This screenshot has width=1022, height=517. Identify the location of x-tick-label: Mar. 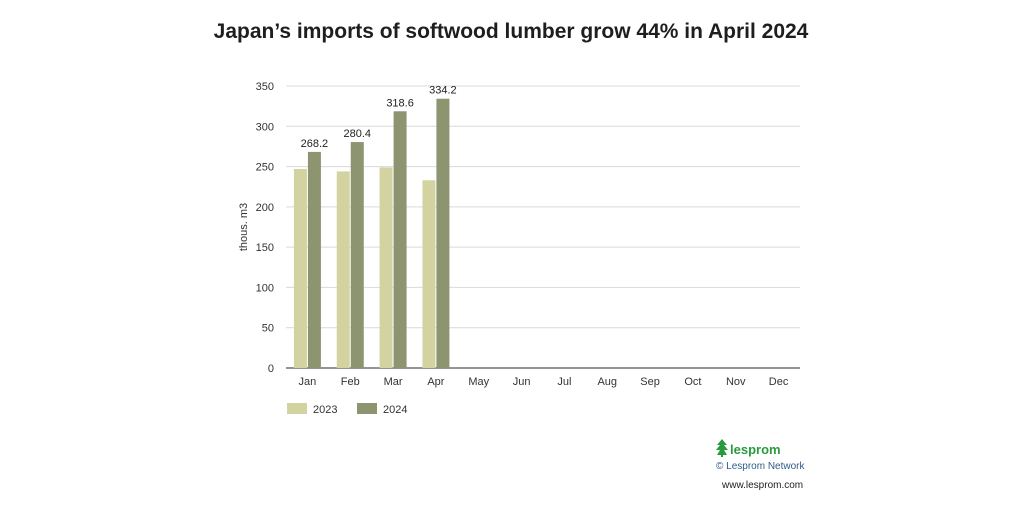
(393, 382).